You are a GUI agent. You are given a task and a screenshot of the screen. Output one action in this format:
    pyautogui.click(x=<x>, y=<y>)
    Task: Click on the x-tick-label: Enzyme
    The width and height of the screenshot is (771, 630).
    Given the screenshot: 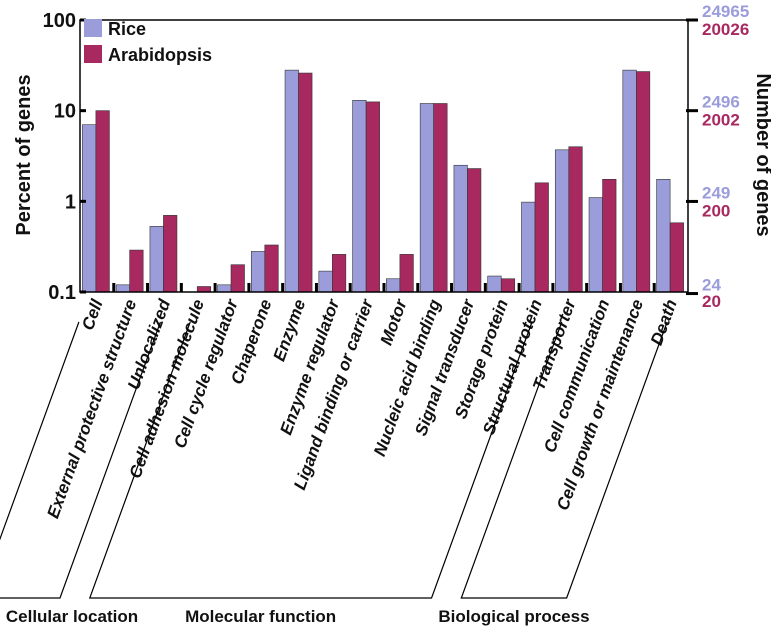 What is the action you would take?
    pyautogui.click(x=289, y=330)
    